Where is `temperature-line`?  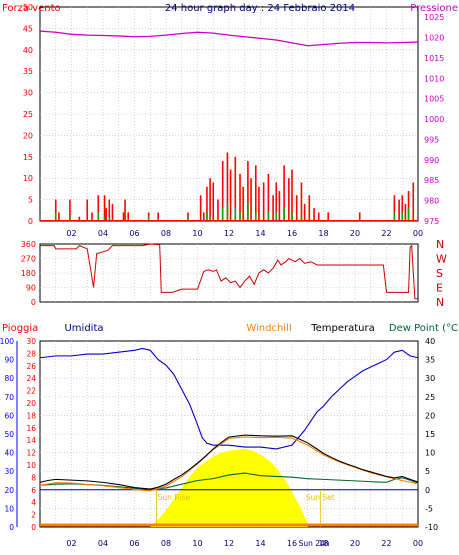
temperature-line is located at coordinates (229, 462).